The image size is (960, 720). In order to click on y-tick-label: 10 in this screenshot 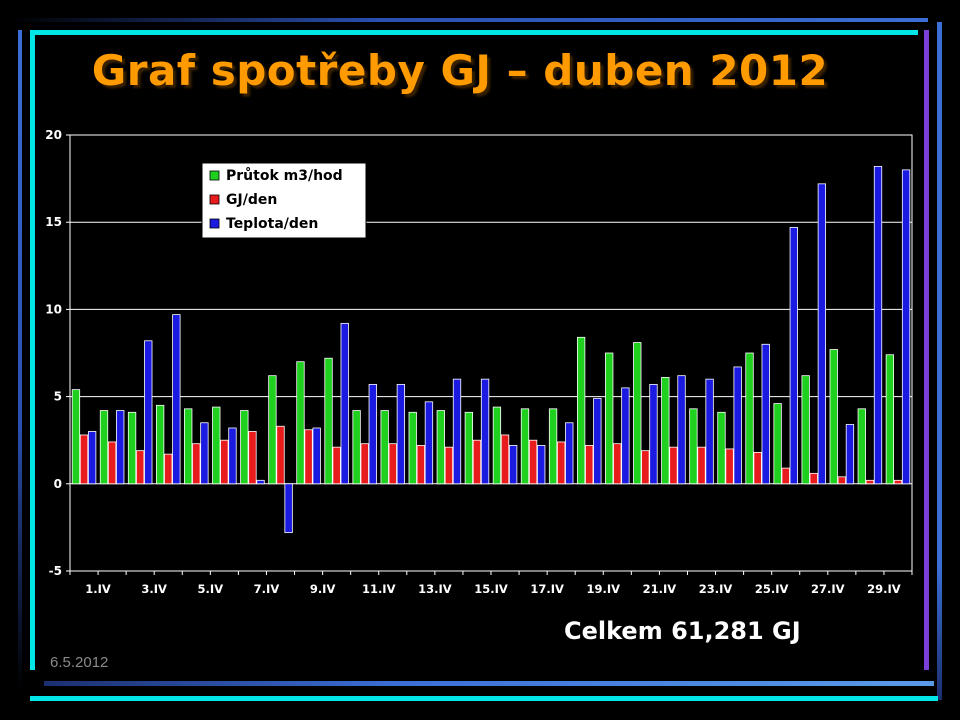, I will do `click(53, 309)`.